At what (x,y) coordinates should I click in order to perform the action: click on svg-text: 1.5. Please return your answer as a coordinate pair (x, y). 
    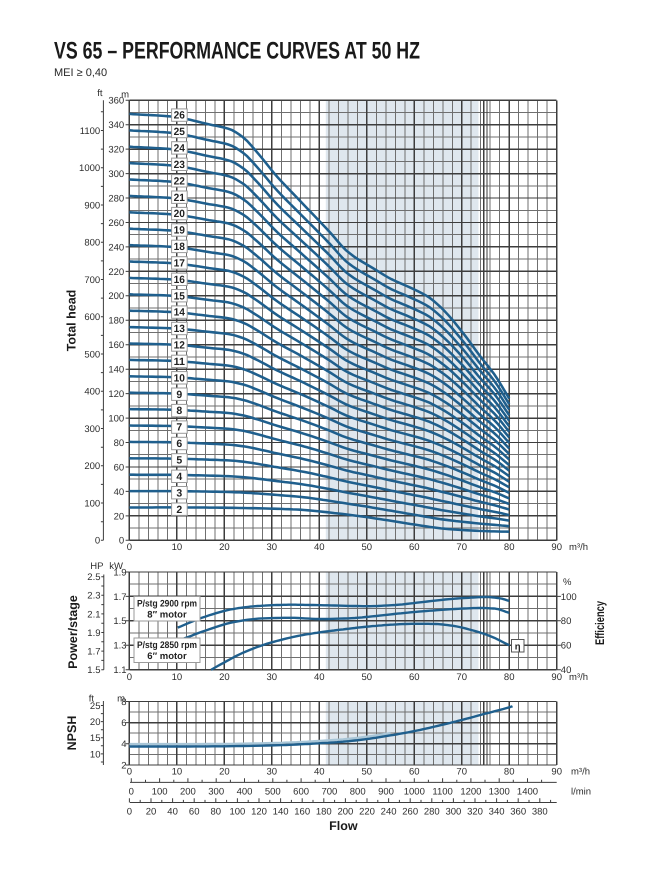
    Looking at the image, I should click on (93, 670).